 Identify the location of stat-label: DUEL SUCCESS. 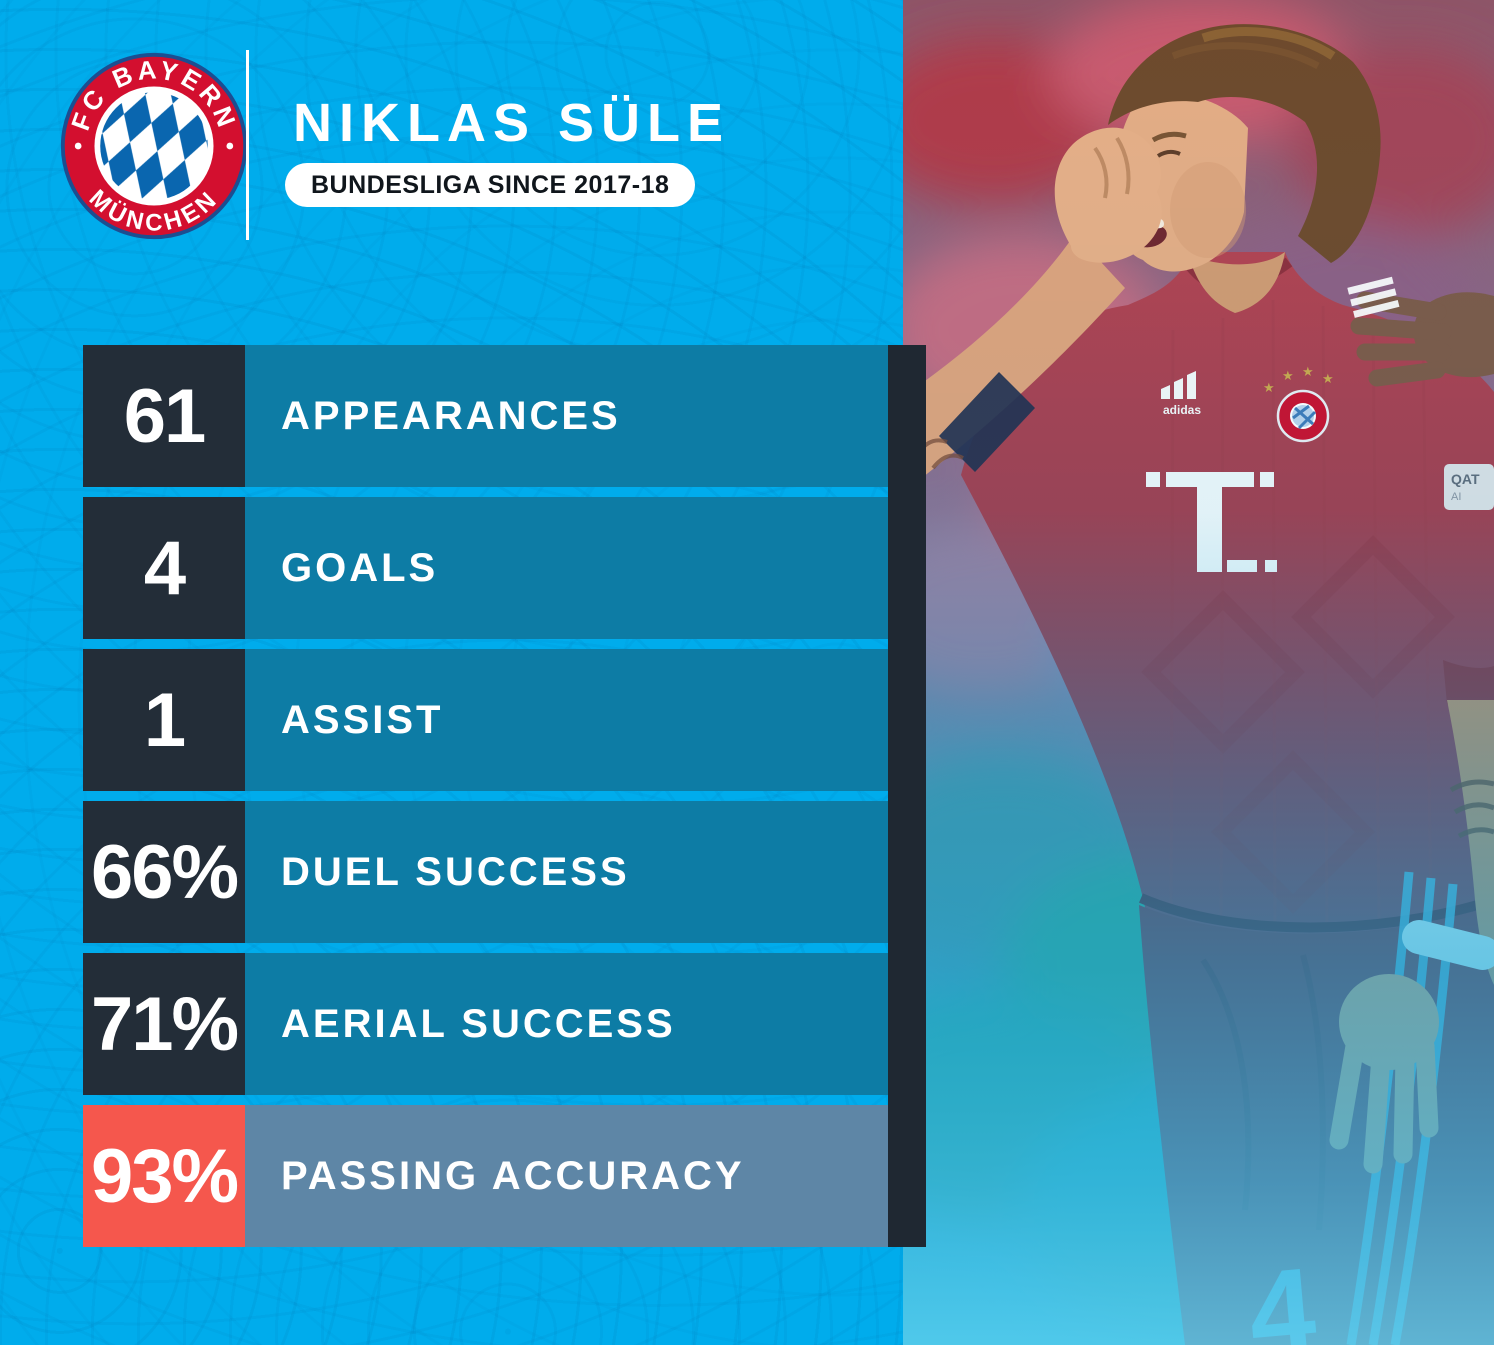
(455, 871).